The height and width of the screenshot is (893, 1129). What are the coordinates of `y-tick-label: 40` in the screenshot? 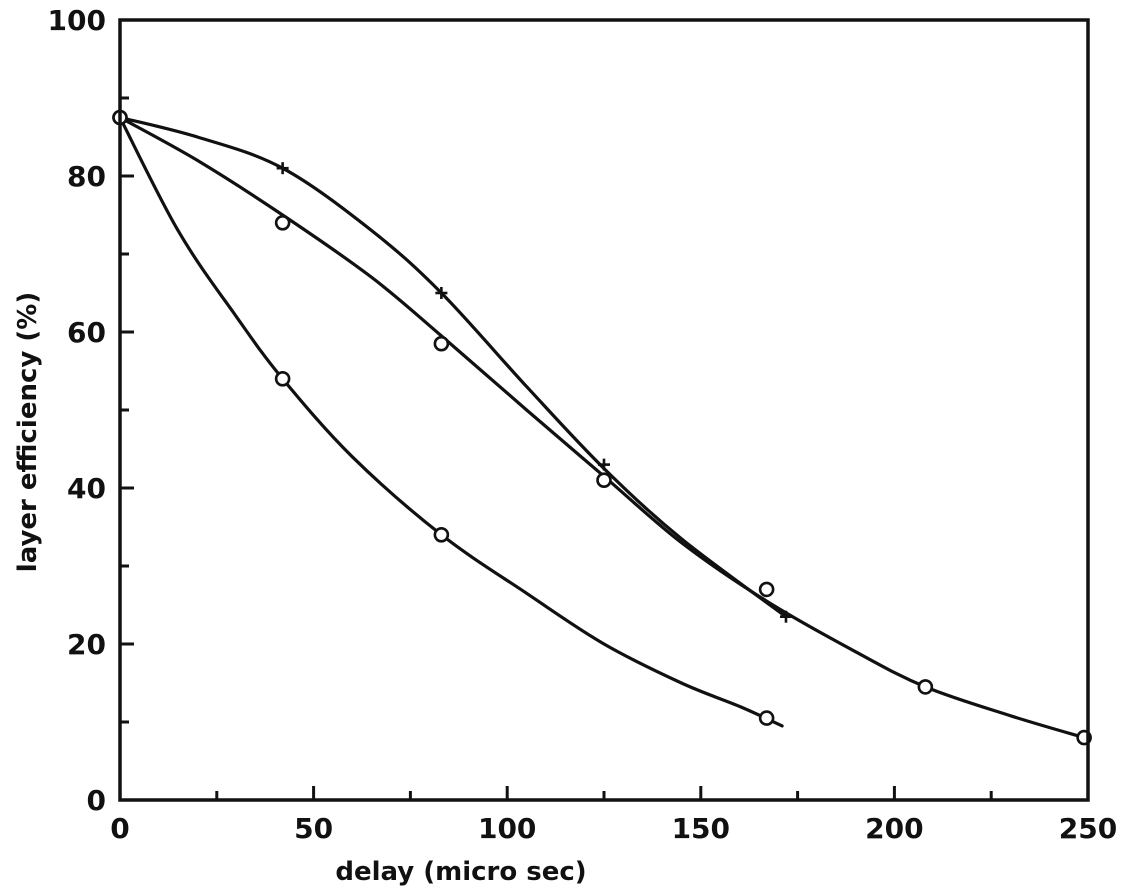 It's located at (86, 488).